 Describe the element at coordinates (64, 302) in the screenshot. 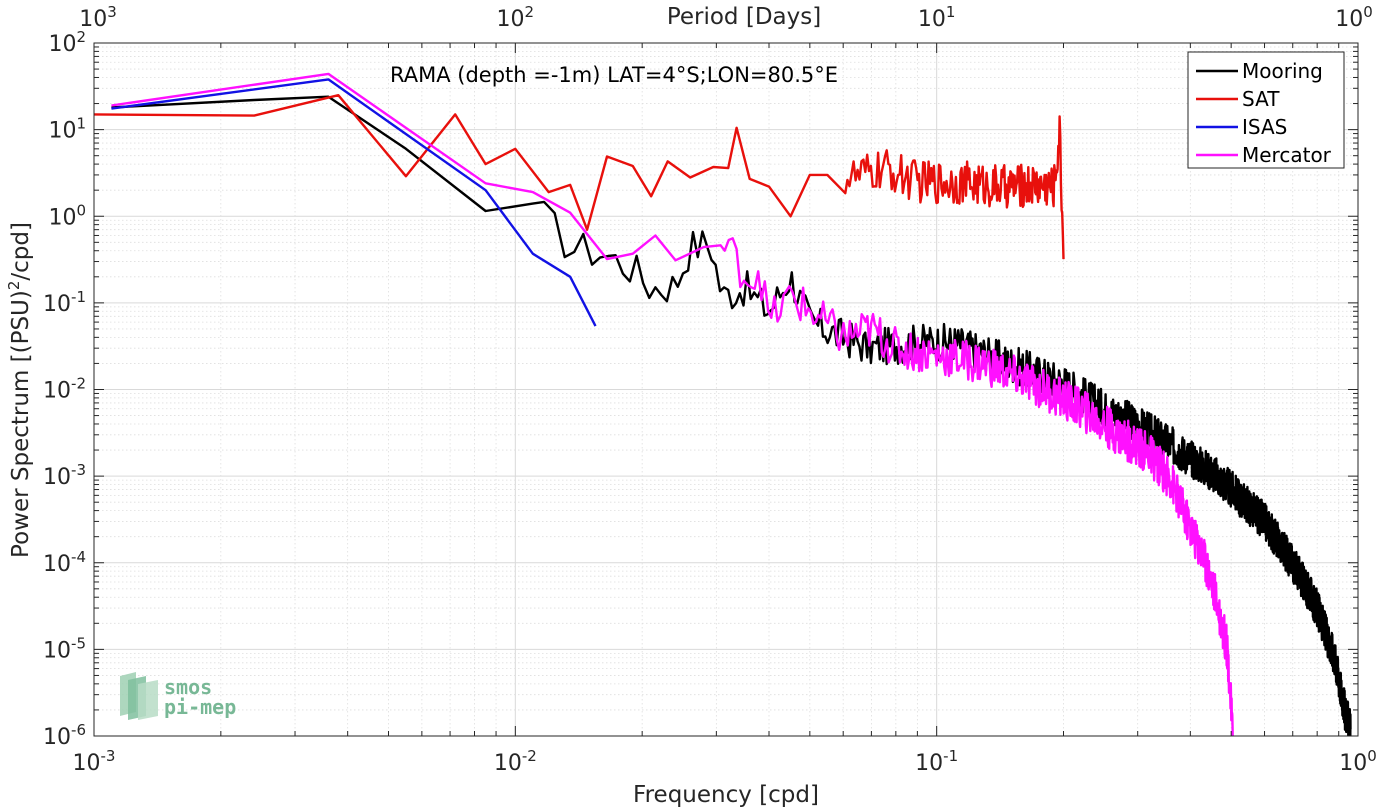

I see `y-tick-label: 10⁻¹` at that location.